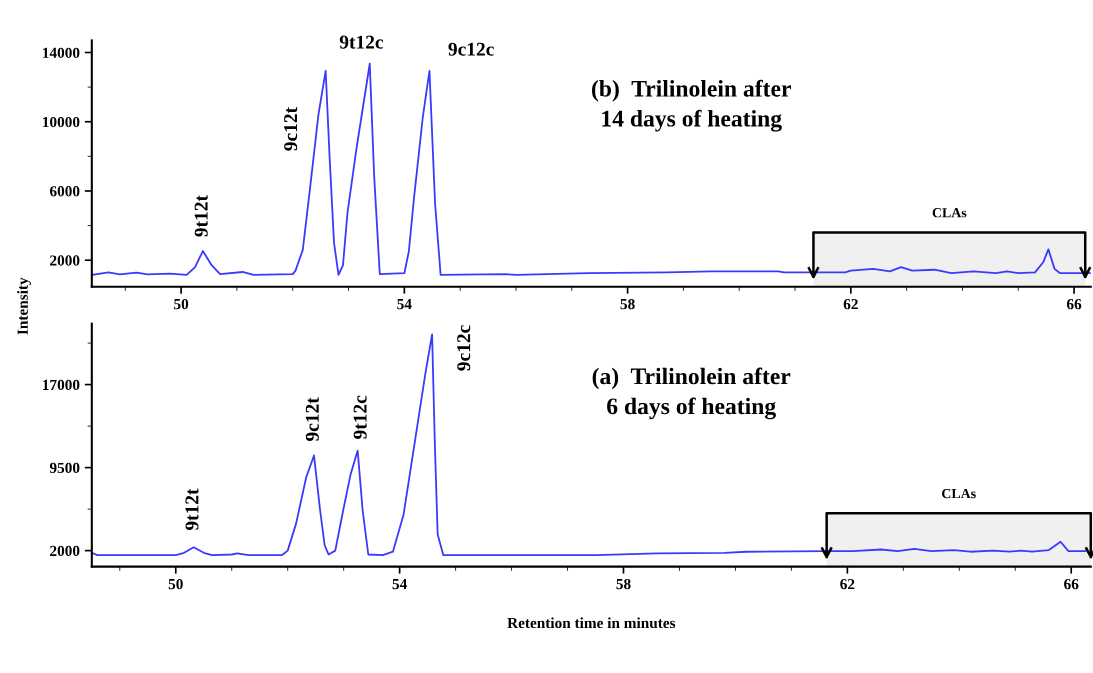 The height and width of the screenshot is (673, 1093). Describe the element at coordinates (24, 306) in the screenshot. I see `y-axis-title: Intensity` at that location.